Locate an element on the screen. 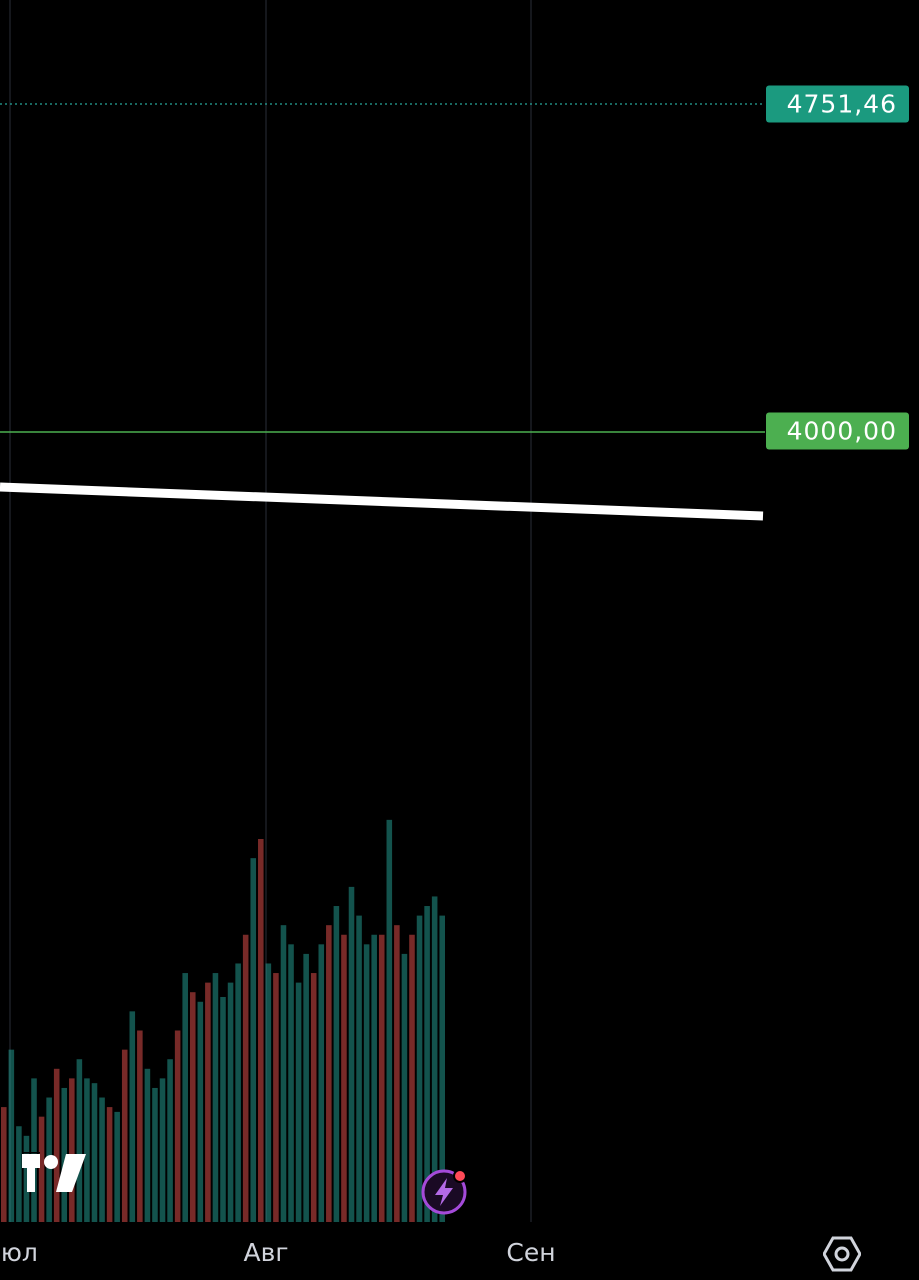 The width and height of the screenshot is (919, 1280). trendline is located at coordinates (382, 501).